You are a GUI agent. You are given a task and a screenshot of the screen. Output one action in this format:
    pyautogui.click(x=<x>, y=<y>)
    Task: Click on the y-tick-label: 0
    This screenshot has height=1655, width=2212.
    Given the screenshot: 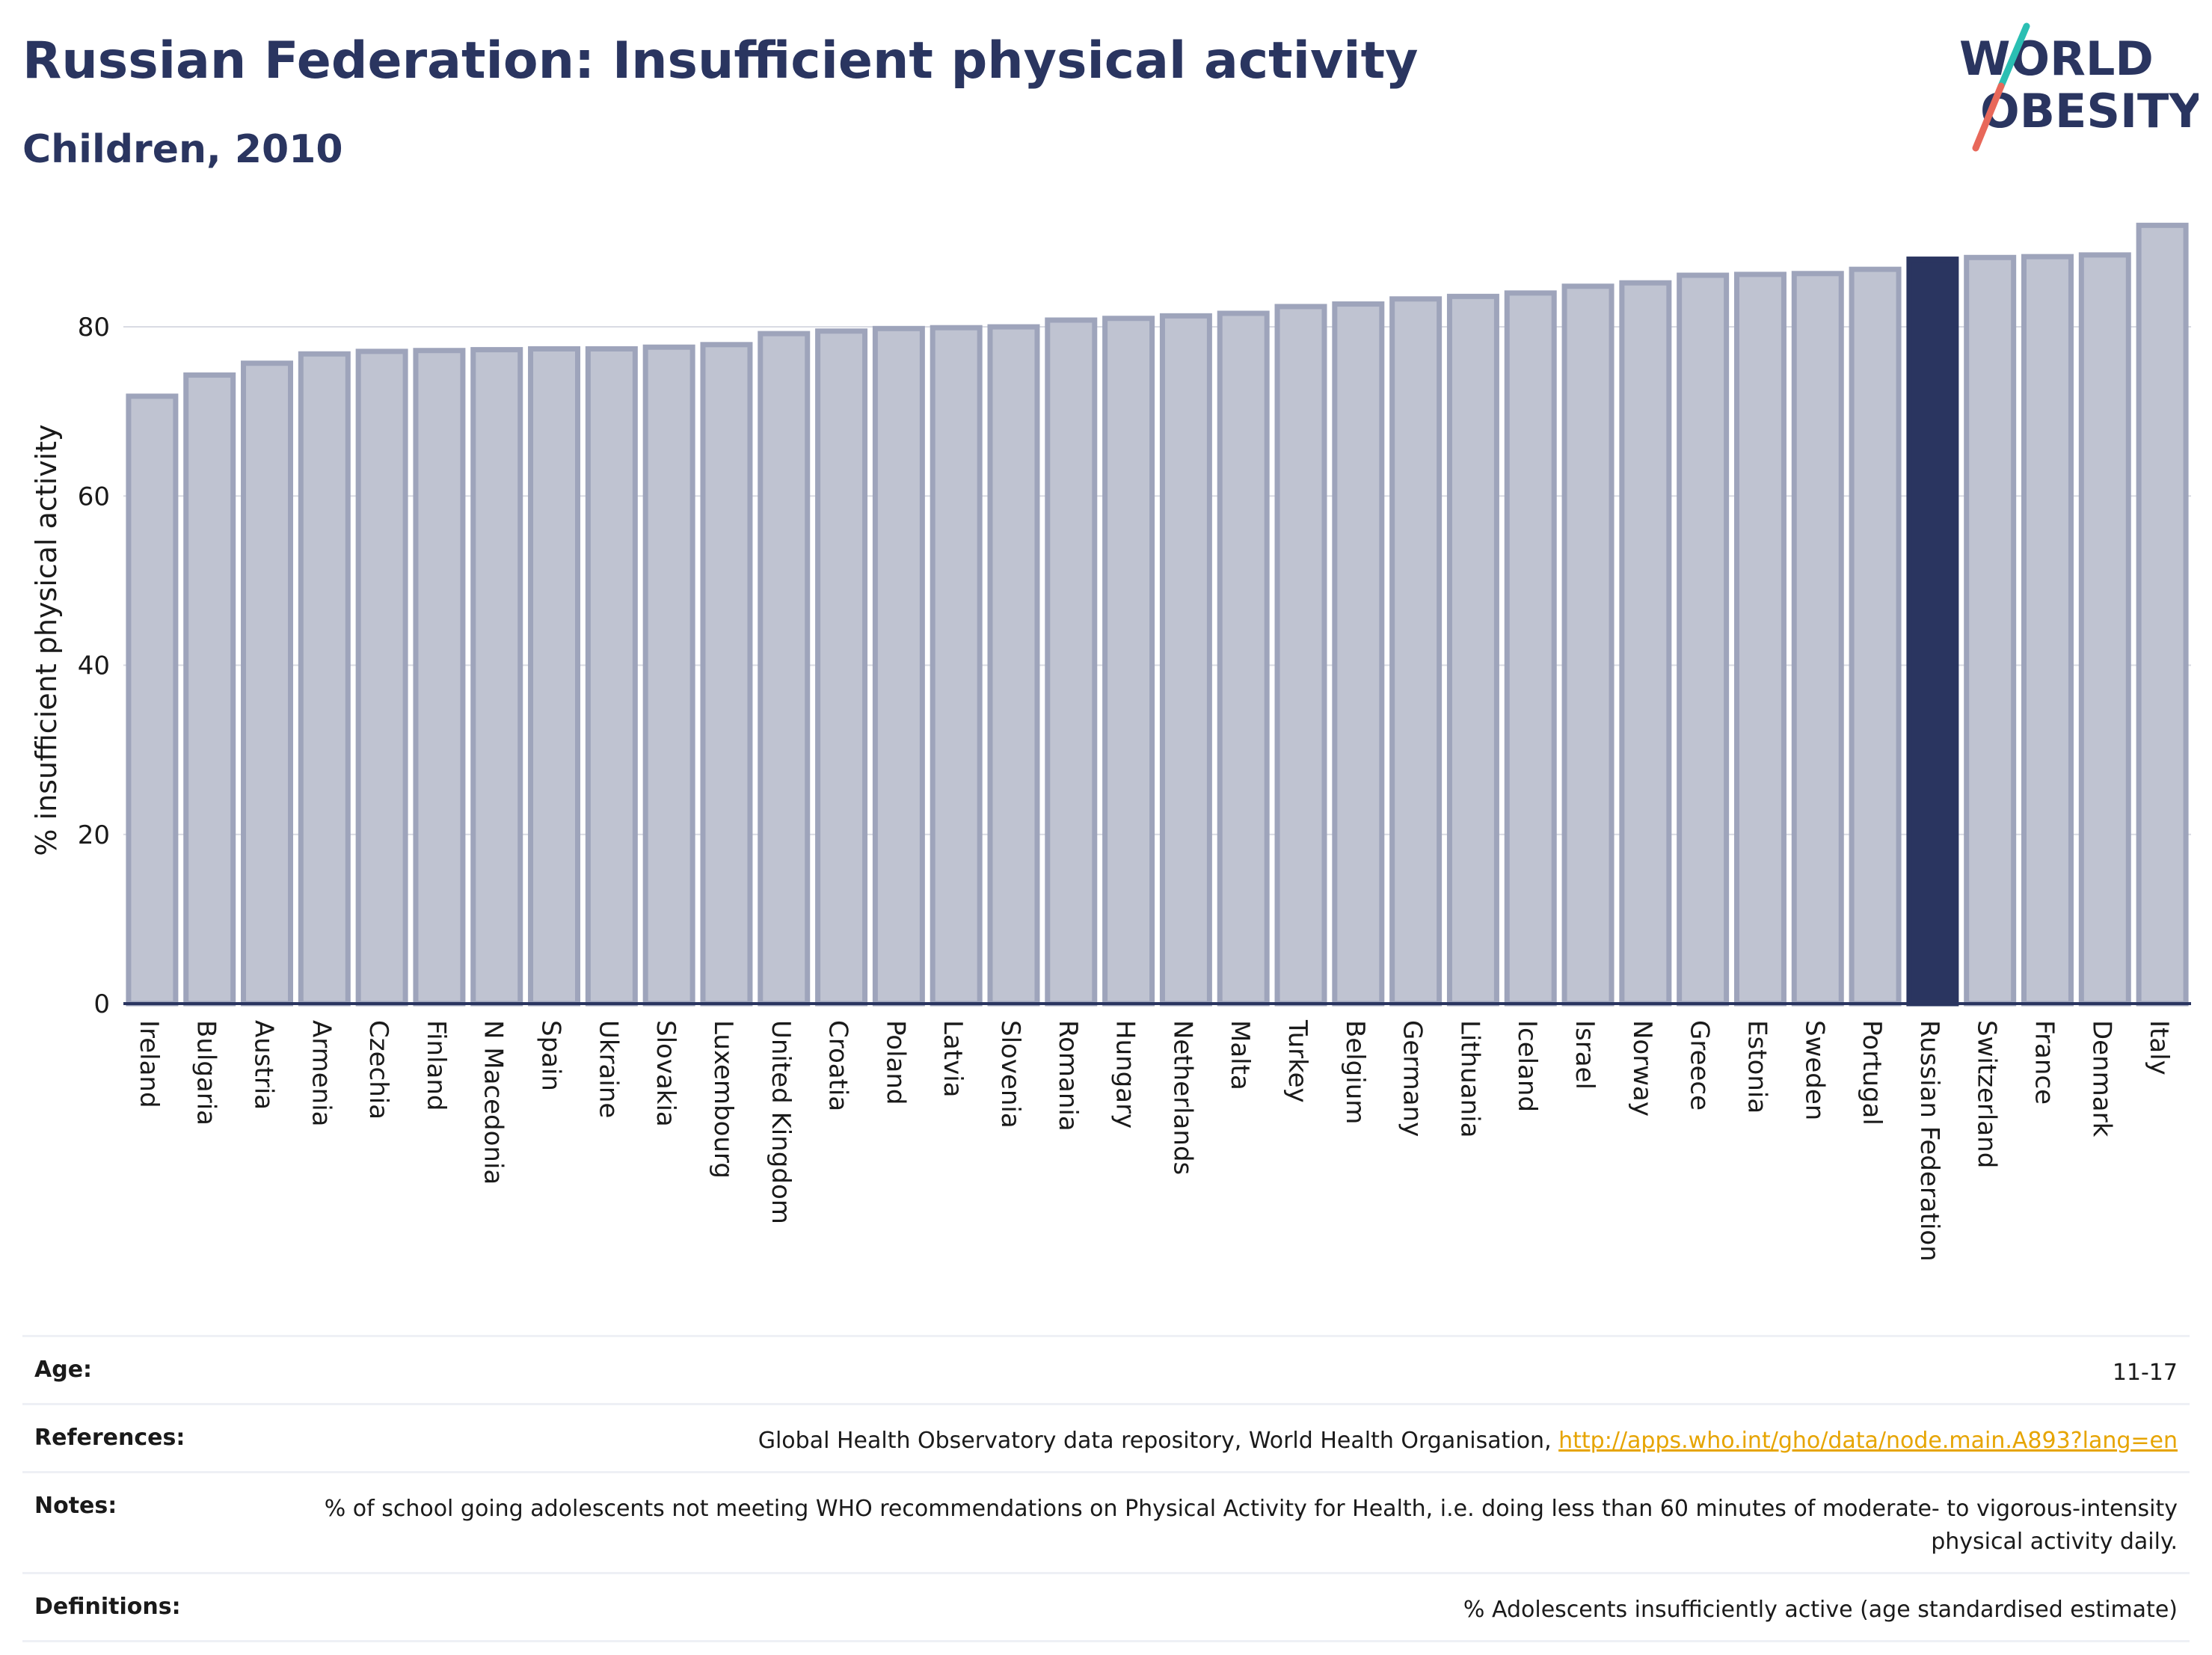 What is the action you would take?
    pyautogui.click(x=101, y=1004)
    